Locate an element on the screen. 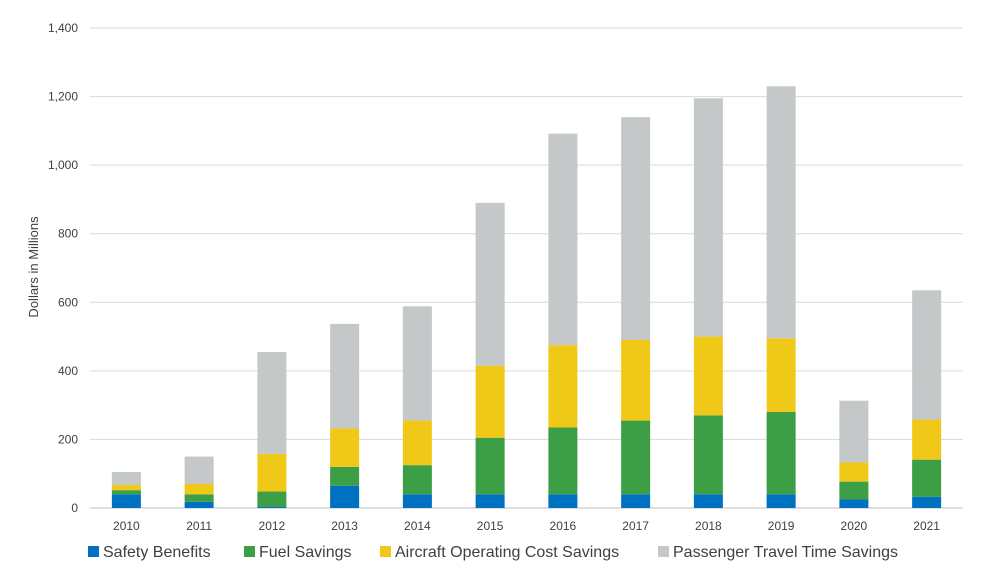 This screenshot has width=982, height=588. bar-aircraft-operating-cost-savings-2014 is located at coordinates (417, 443).